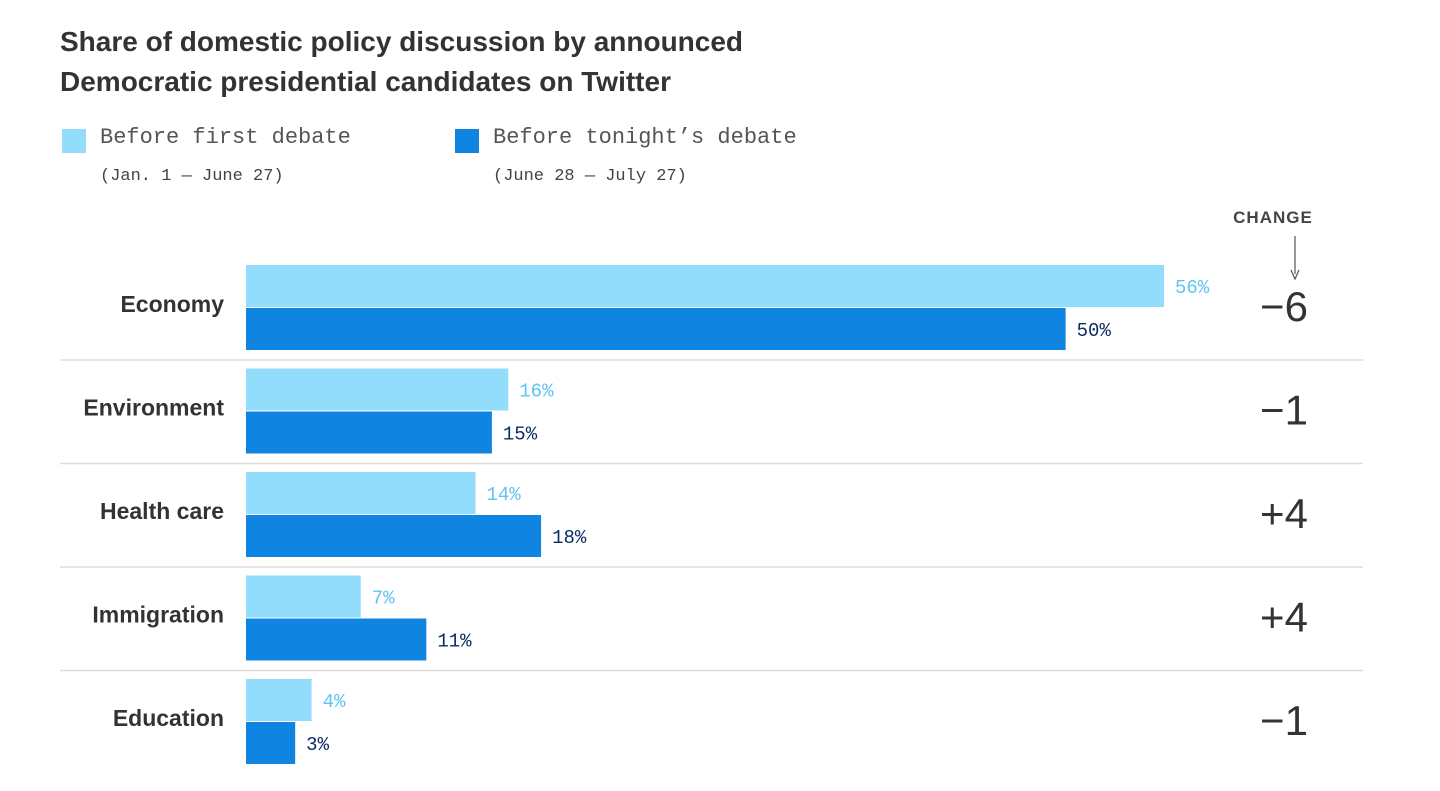 This screenshot has width=1440, height=791. Describe the element at coordinates (168, 718) in the screenshot. I see `category-label-education: Education` at that location.